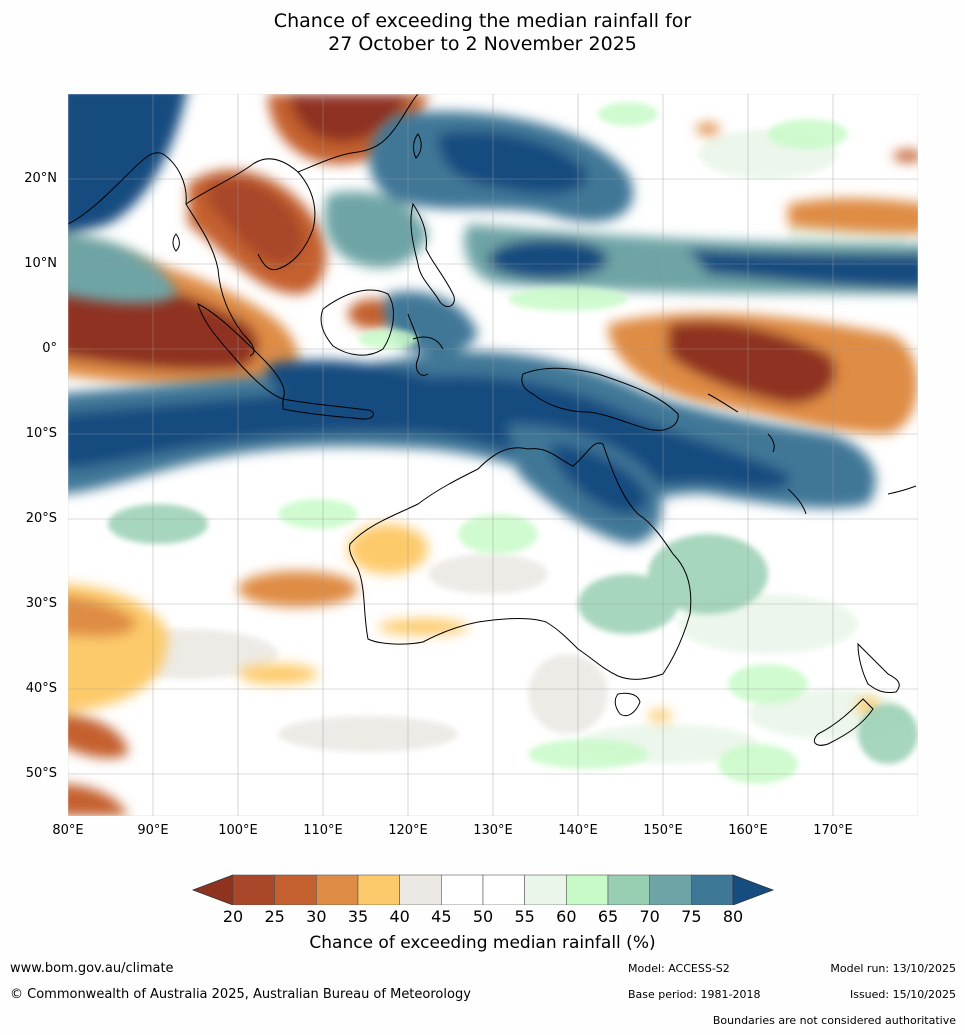 The height and width of the screenshot is (1035, 965). What do you see at coordinates (399, 916) in the screenshot?
I see `colorbar-tick-label: 40` at bounding box center [399, 916].